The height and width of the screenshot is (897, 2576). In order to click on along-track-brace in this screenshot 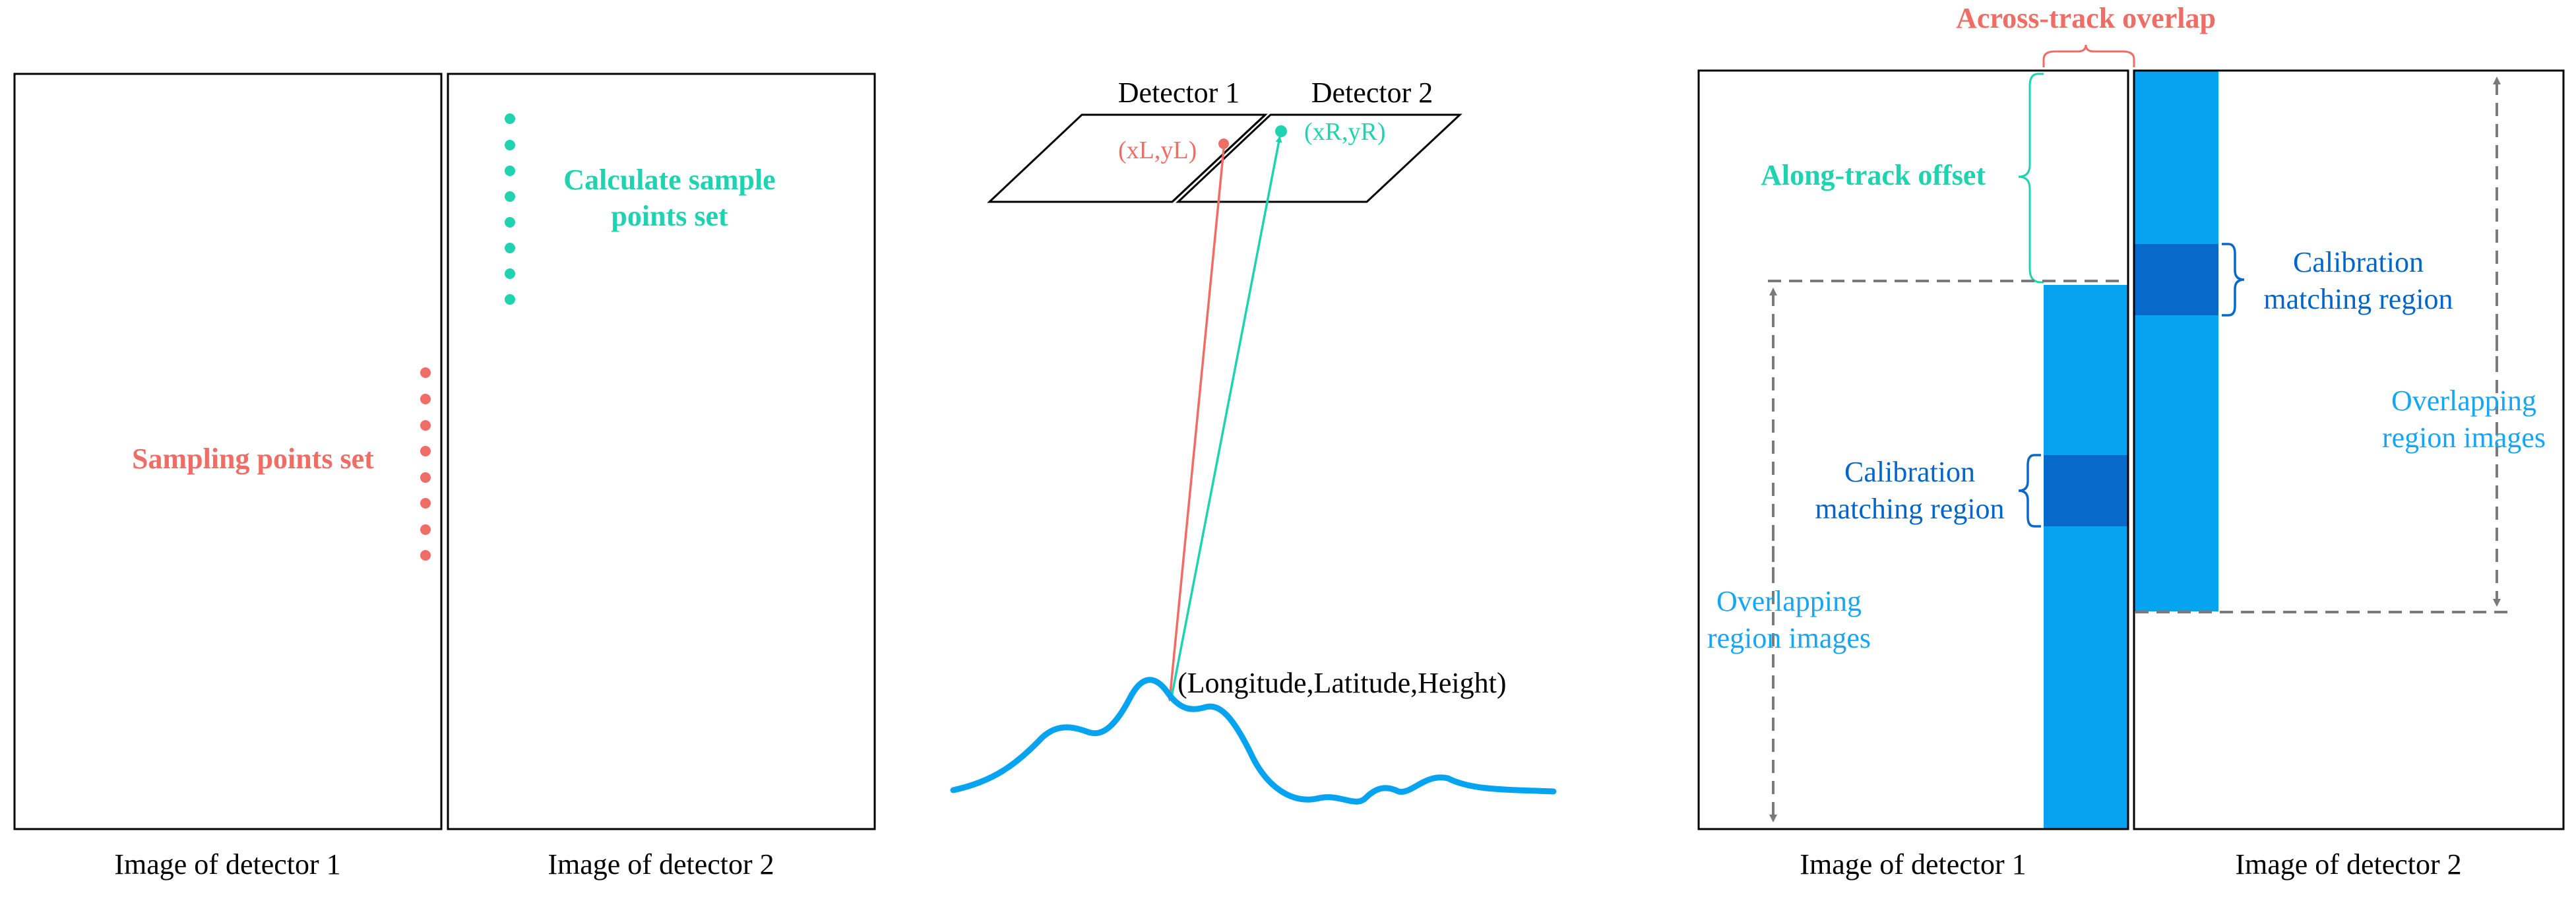, I will do `click(2031, 178)`.